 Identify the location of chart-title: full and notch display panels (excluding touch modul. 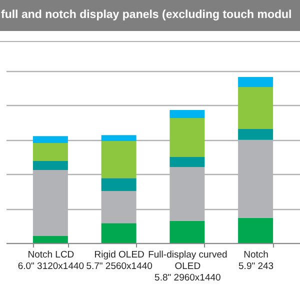
(150, 20).